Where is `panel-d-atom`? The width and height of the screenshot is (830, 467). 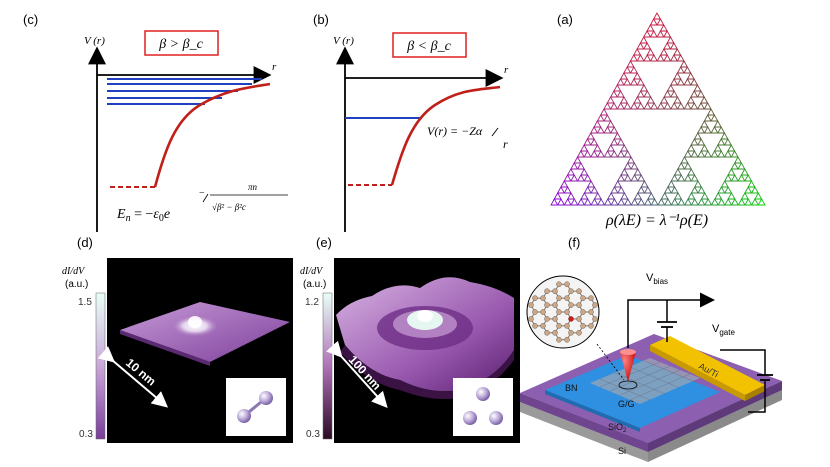 panel-d-atom is located at coordinates (266, 398).